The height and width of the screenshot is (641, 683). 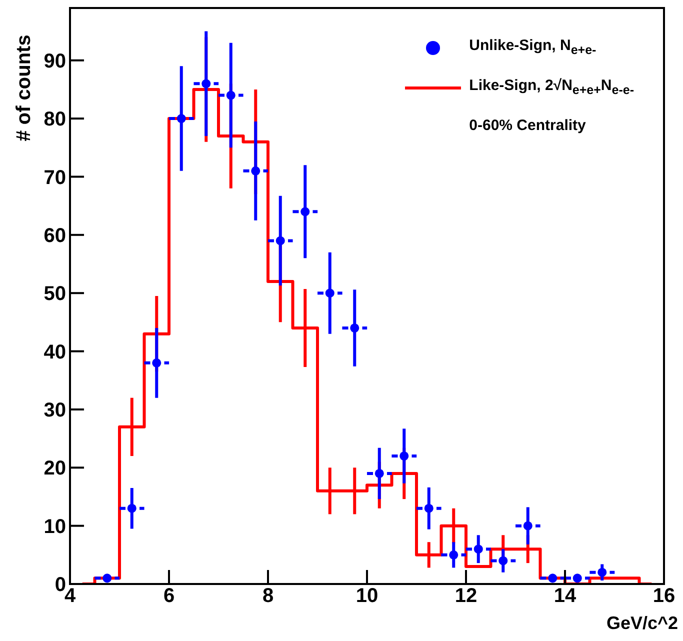 I want to click on y-tick-label: 40, so click(x=55, y=352).